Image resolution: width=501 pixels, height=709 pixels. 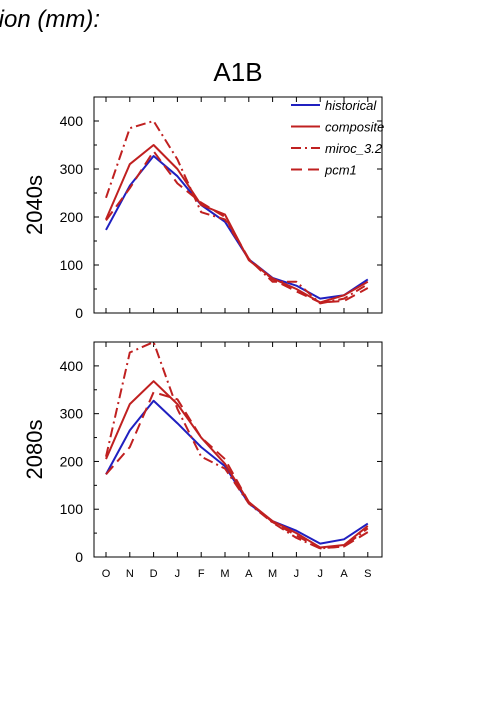 I want to click on x-tick-label: O, so click(x=106, y=574).